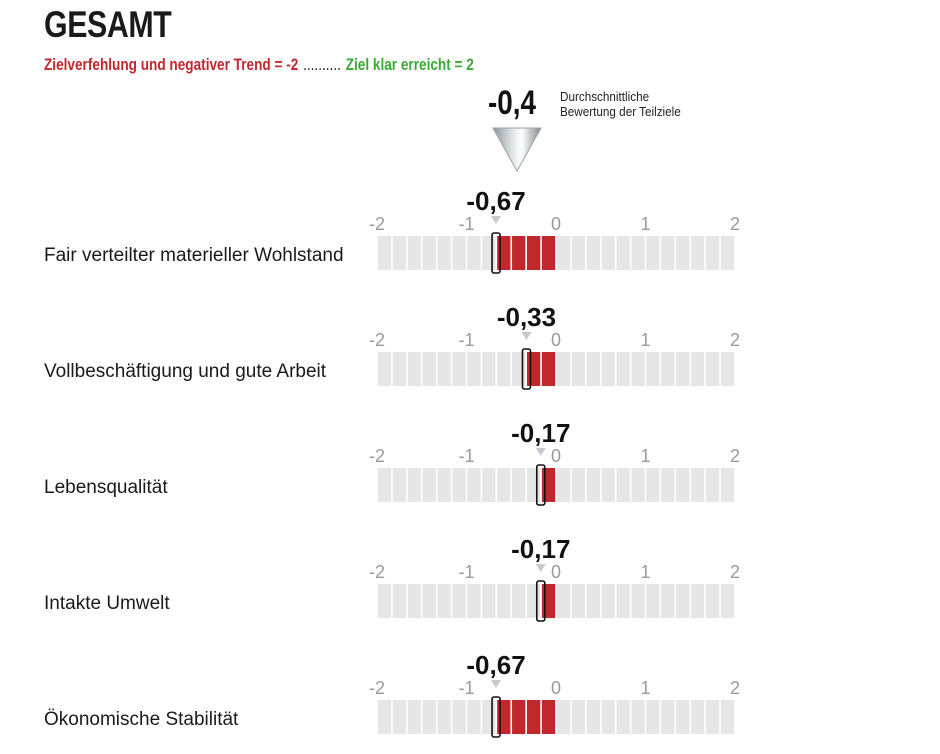 Image resolution: width=940 pixels, height=754 pixels. What do you see at coordinates (517, 149) in the screenshot?
I see `average-arrow-icon` at bounding box center [517, 149].